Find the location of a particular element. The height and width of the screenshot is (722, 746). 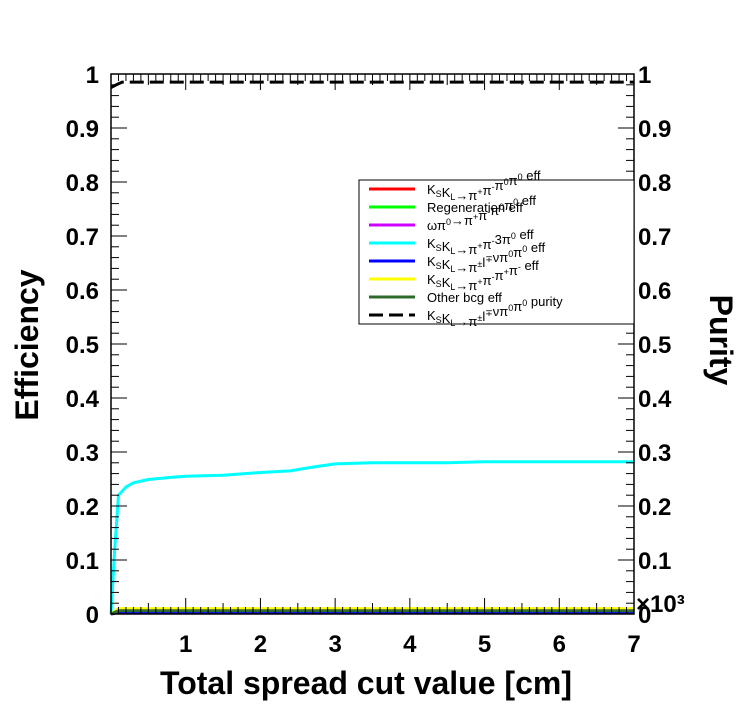

y-tick-label-right: 0.6 is located at coordinates (654, 291).